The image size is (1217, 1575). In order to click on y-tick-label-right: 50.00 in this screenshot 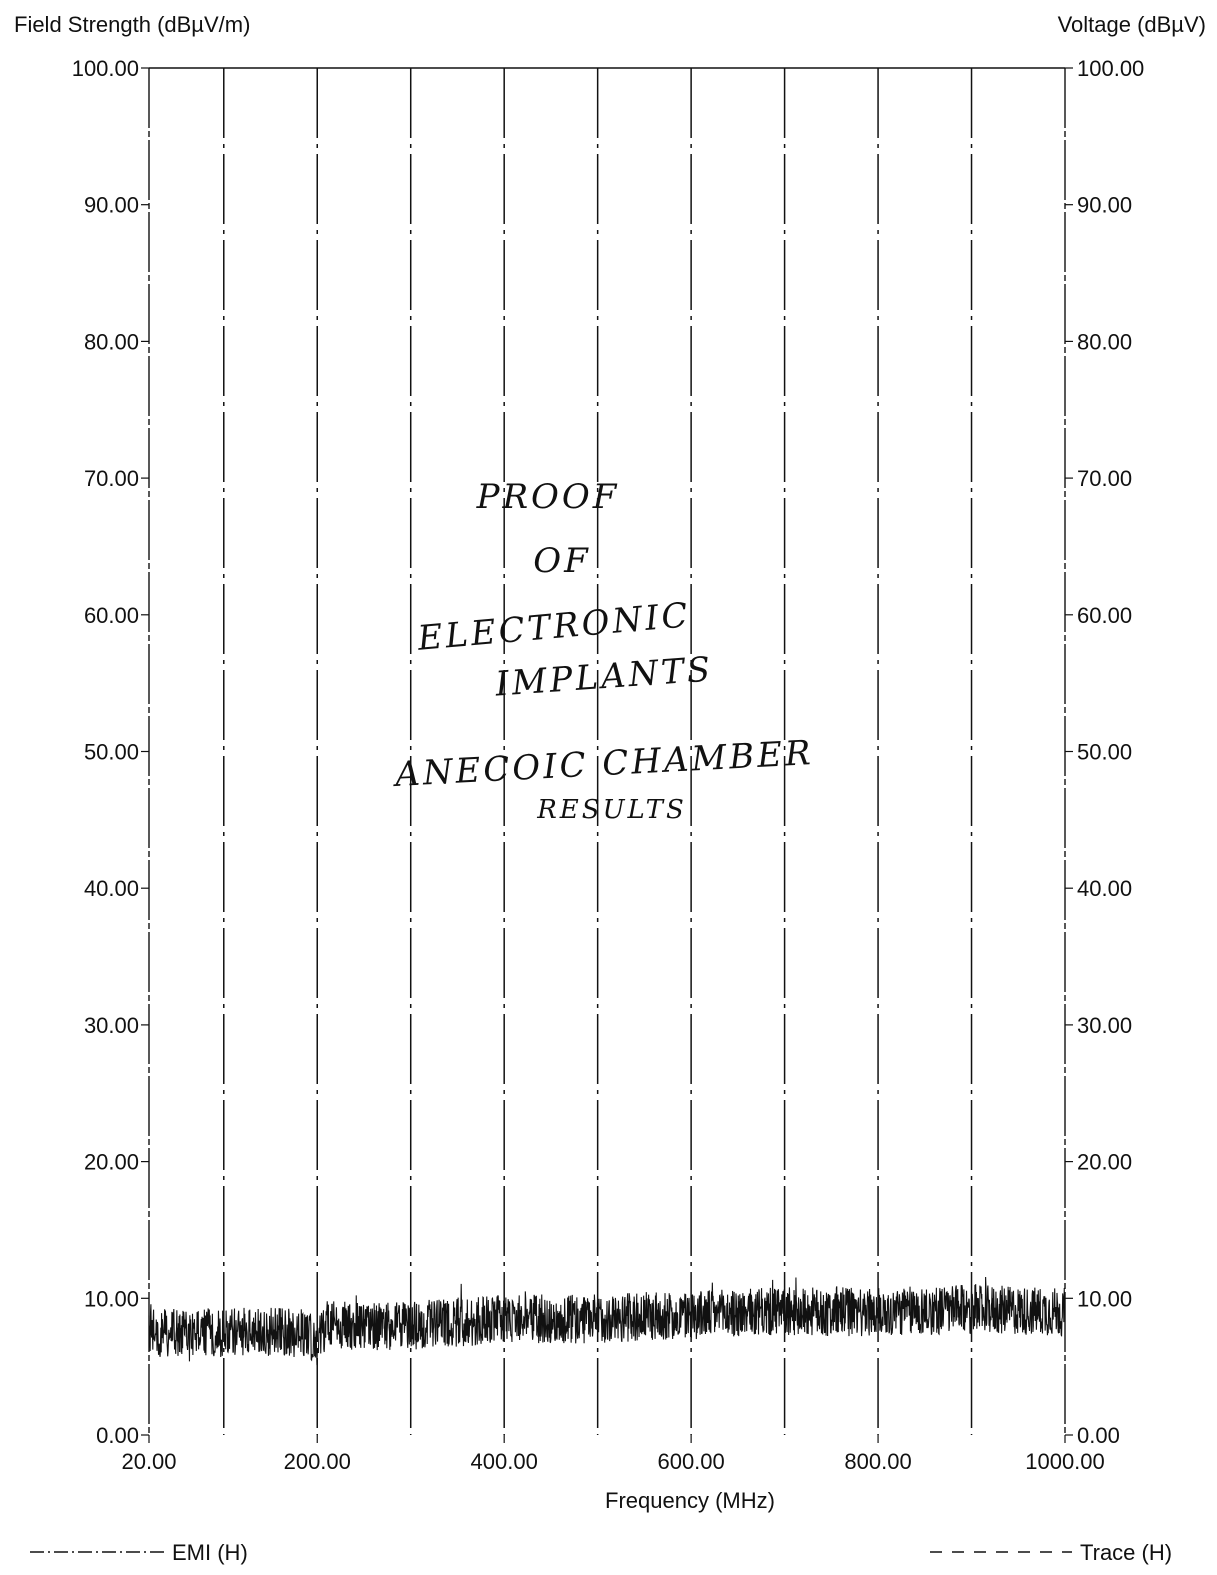, I will do `click(1104, 752)`.